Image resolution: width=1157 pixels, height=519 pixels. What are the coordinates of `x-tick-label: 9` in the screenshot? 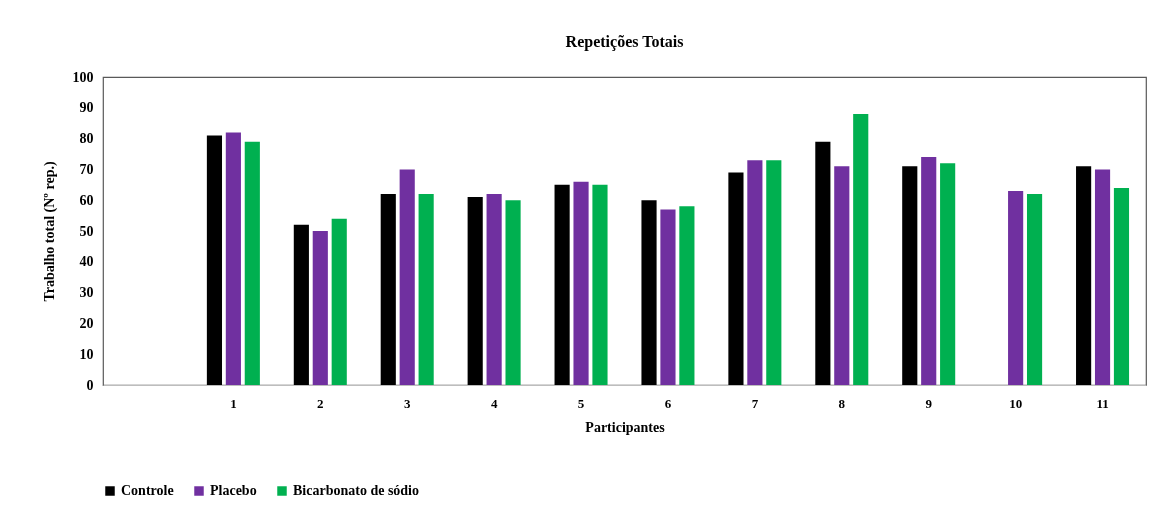 It's located at (929, 403).